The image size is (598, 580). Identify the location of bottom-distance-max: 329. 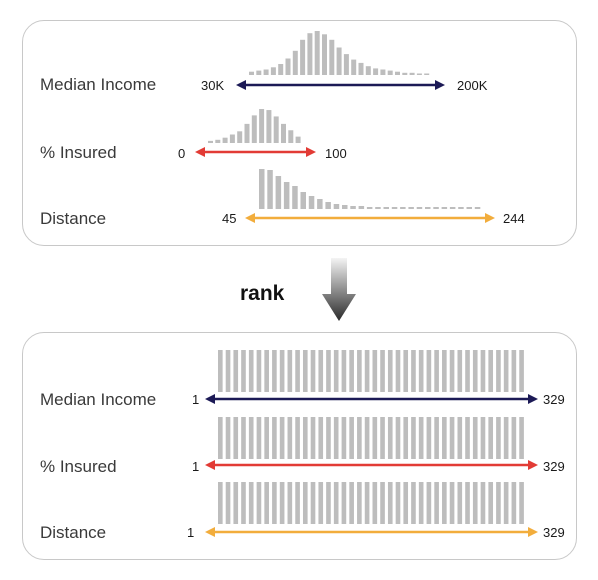
(554, 532).